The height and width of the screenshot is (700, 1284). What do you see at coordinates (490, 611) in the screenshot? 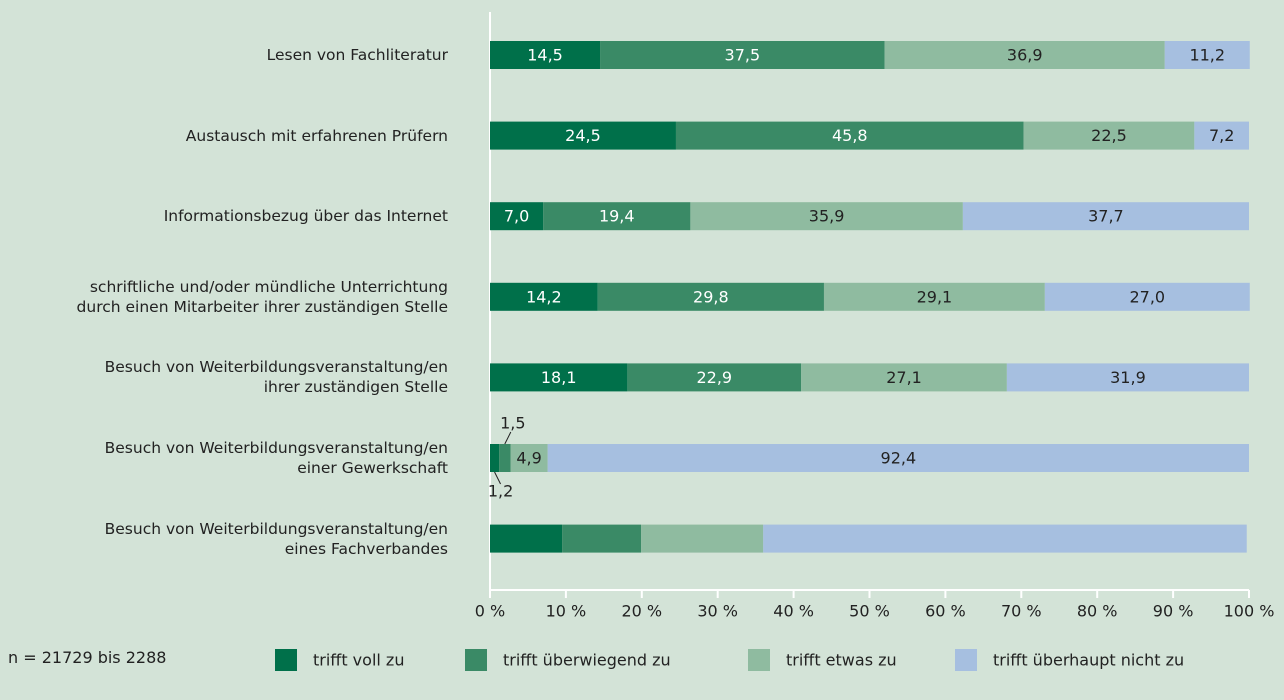
I see `x-tick-label: 0 %` at bounding box center [490, 611].